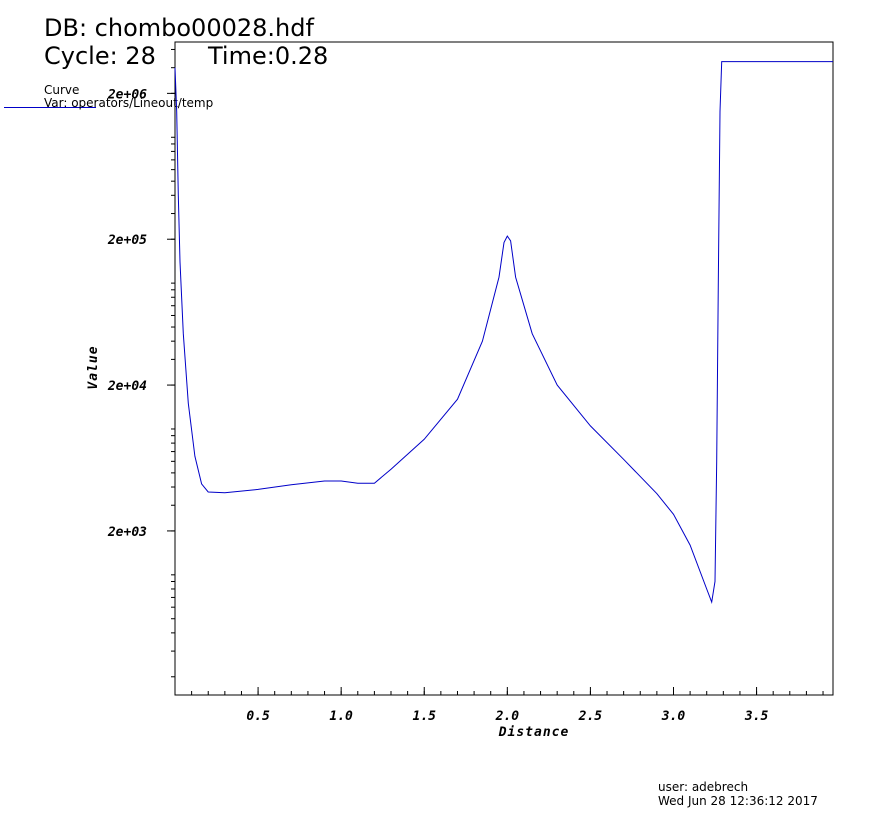 This screenshot has width=878, height=818. Describe the element at coordinates (507, 716) in the screenshot. I see `x-tick-label: 2.0` at that location.